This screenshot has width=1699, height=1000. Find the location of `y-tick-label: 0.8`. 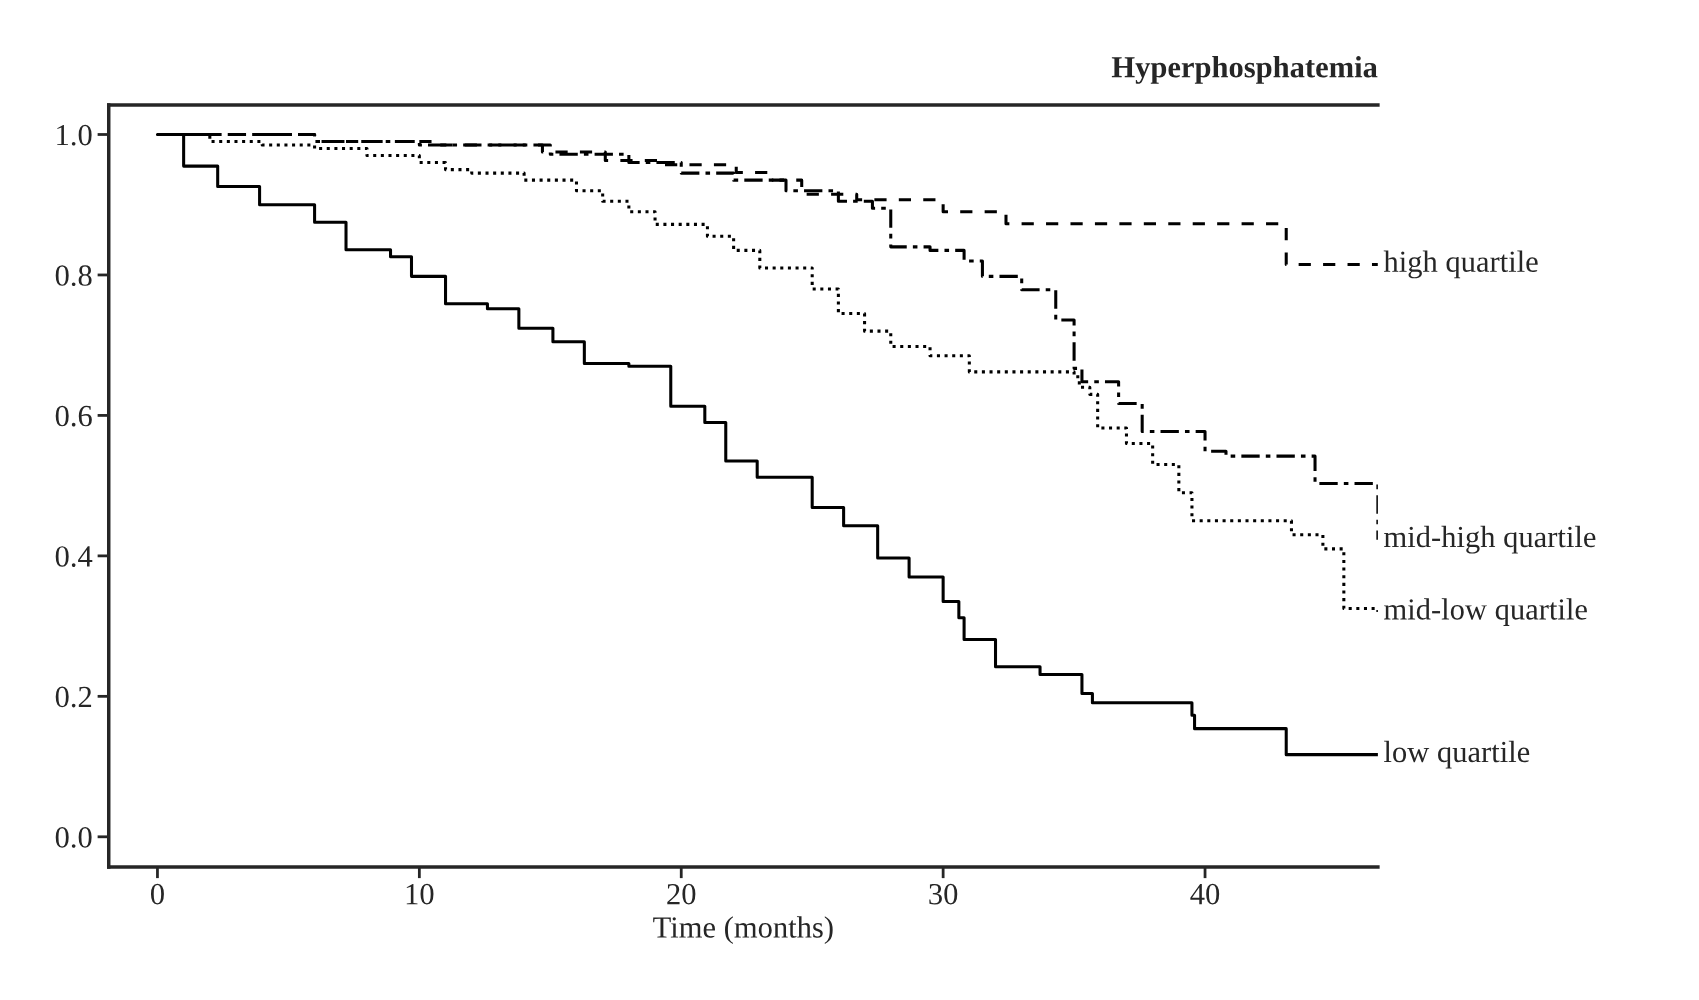

y-tick-label: 0.8 is located at coordinates (73, 275).